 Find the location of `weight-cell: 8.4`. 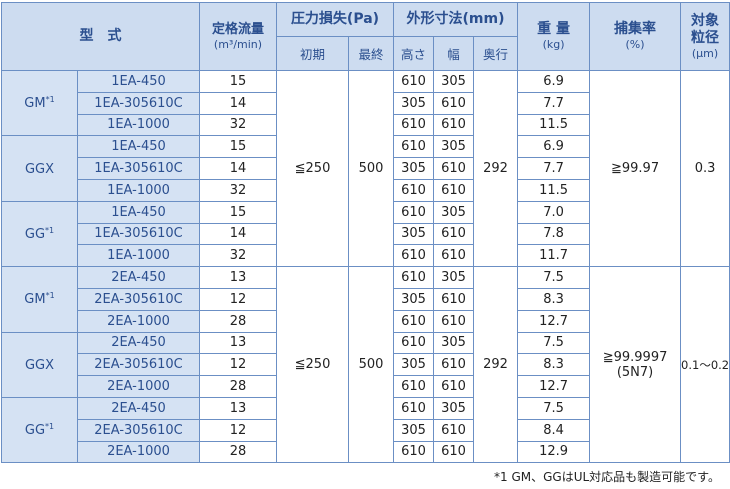

weight-cell: 8.4 is located at coordinates (554, 430).